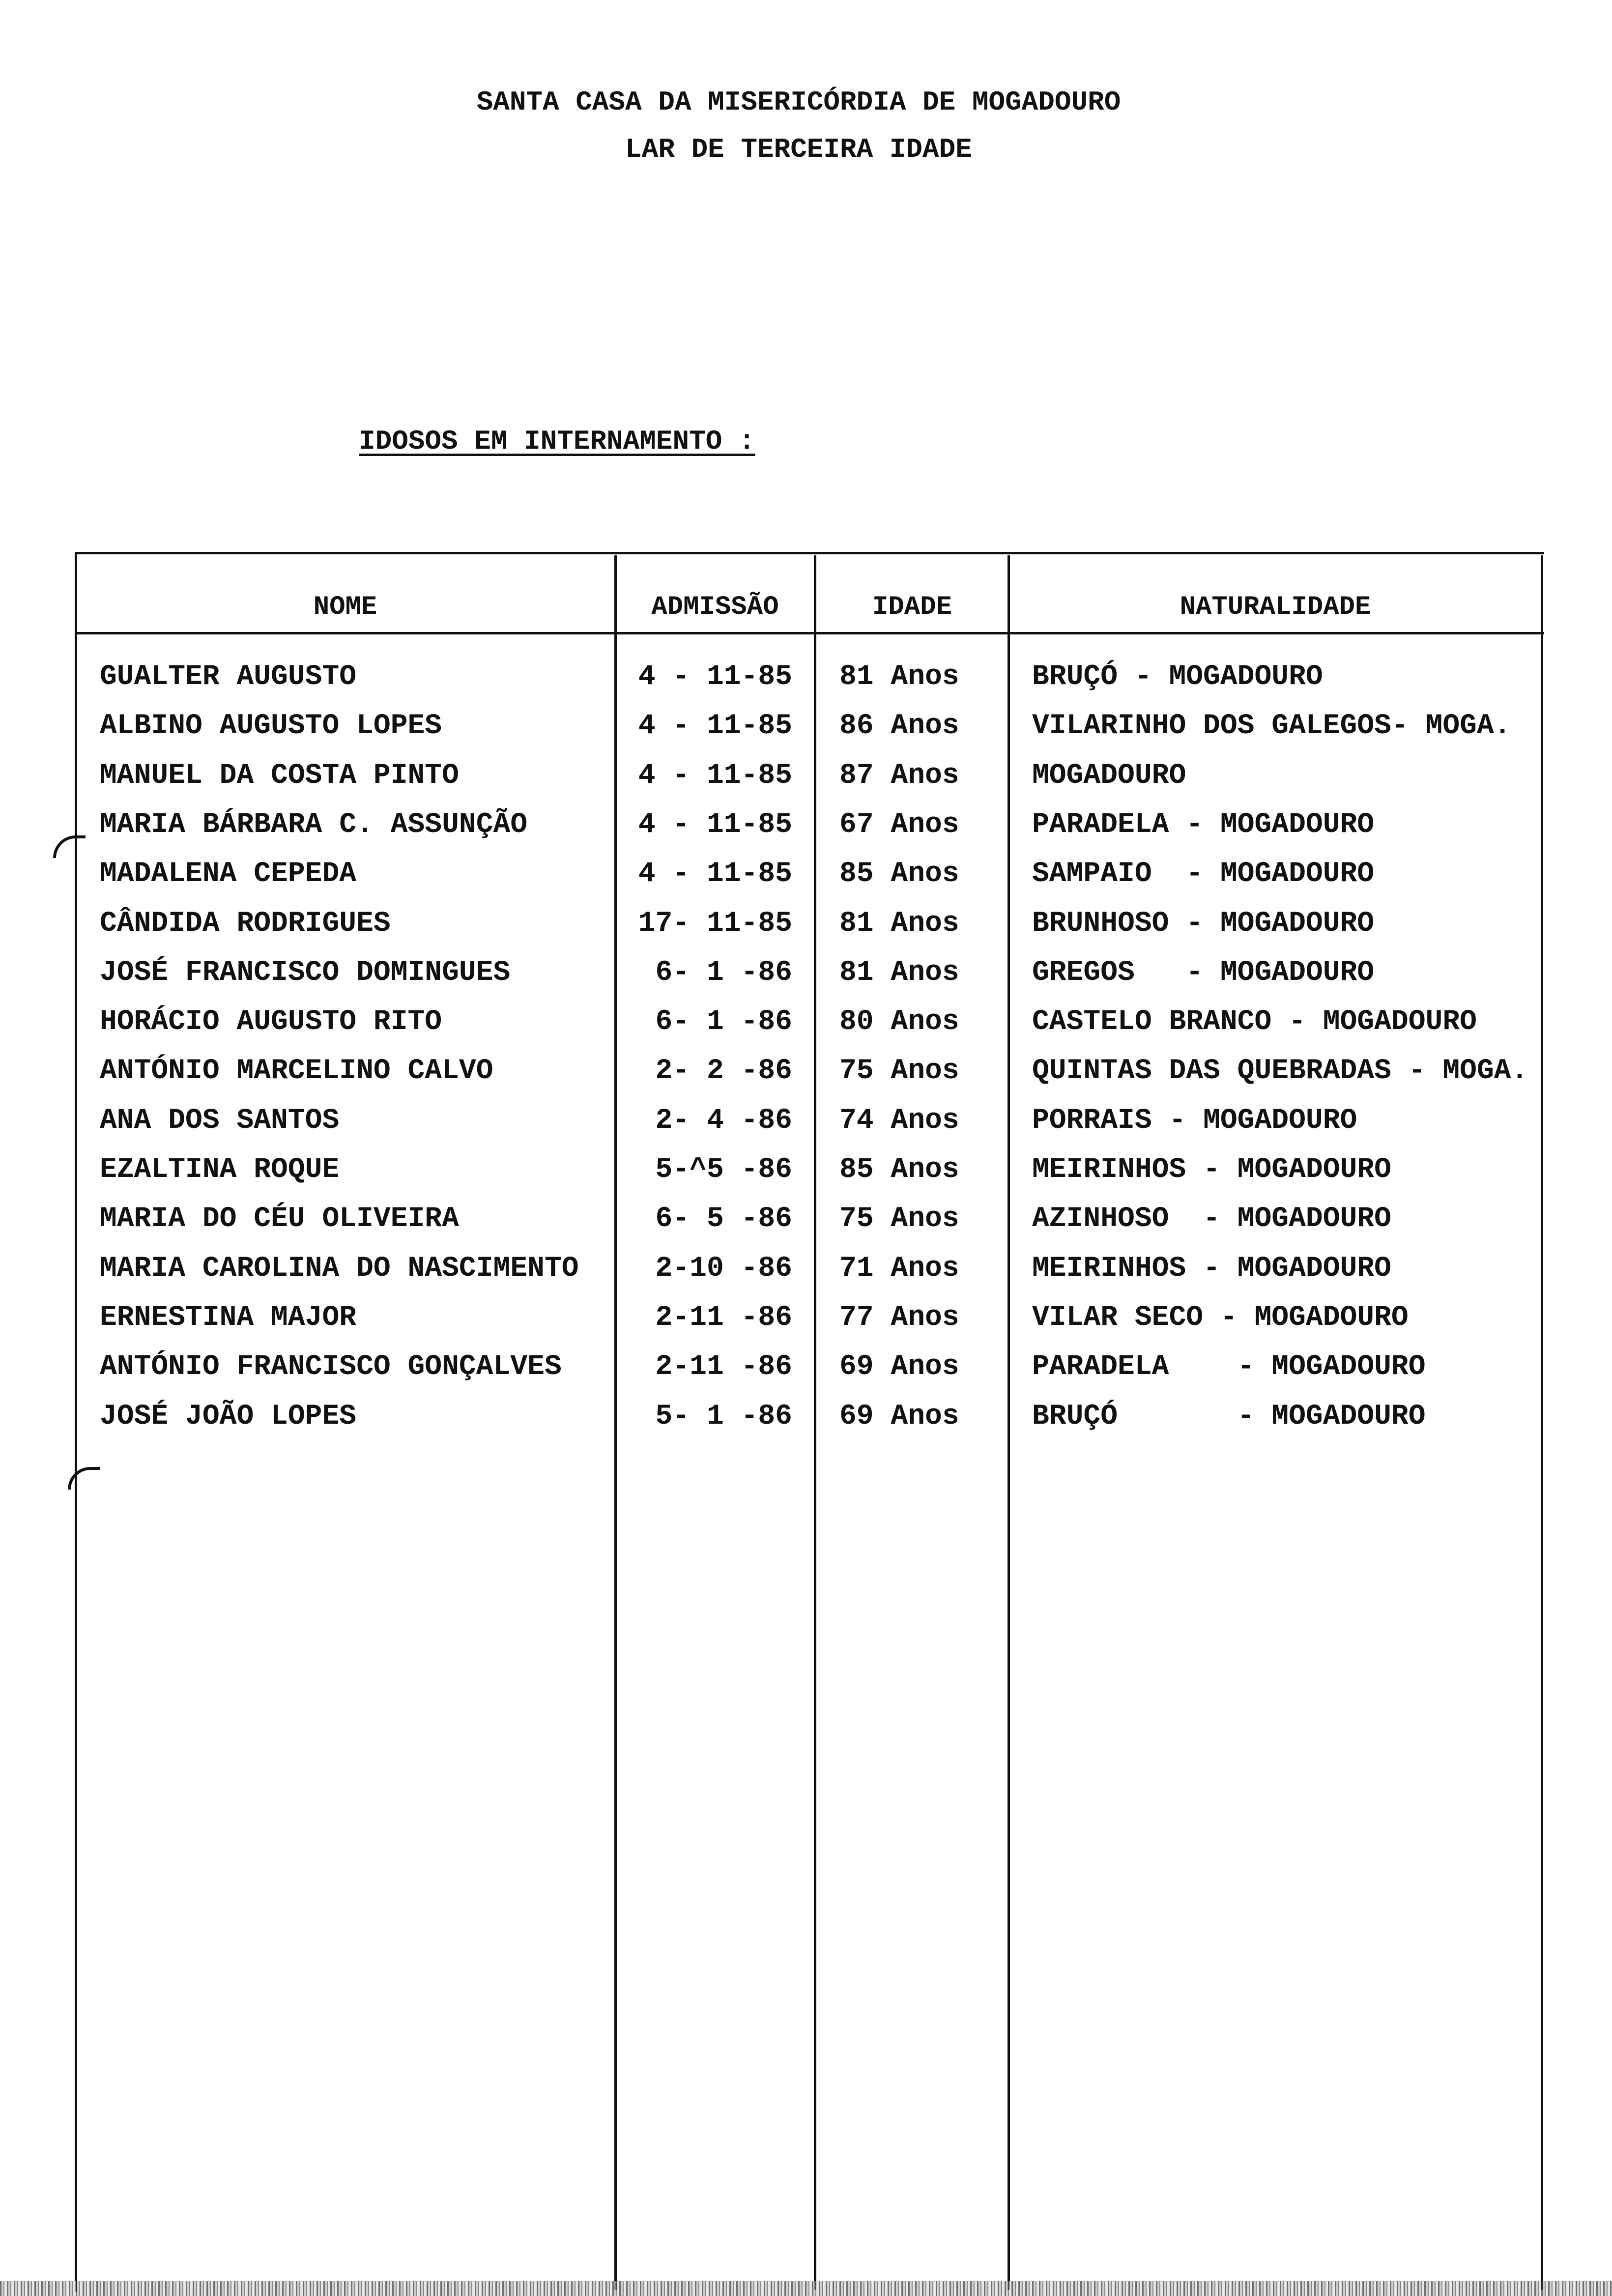 The height and width of the screenshot is (2296, 1612). What do you see at coordinates (899, 1318) in the screenshot?
I see `age: 77 Anos` at bounding box center [899, 1318].